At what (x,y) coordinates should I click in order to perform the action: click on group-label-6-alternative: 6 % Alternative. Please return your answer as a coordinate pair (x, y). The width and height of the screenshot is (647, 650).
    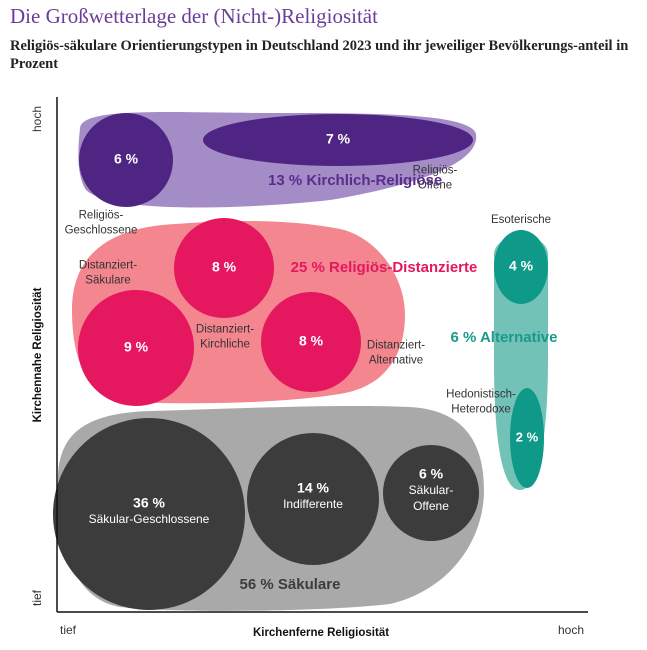
    Looking at the image, I should click on (504, 337).